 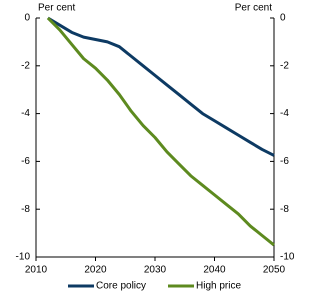 What do you see at coordinates (218, 286) in the screenshot?
I see `legend-label: High price` at bounding box center [218, 286].